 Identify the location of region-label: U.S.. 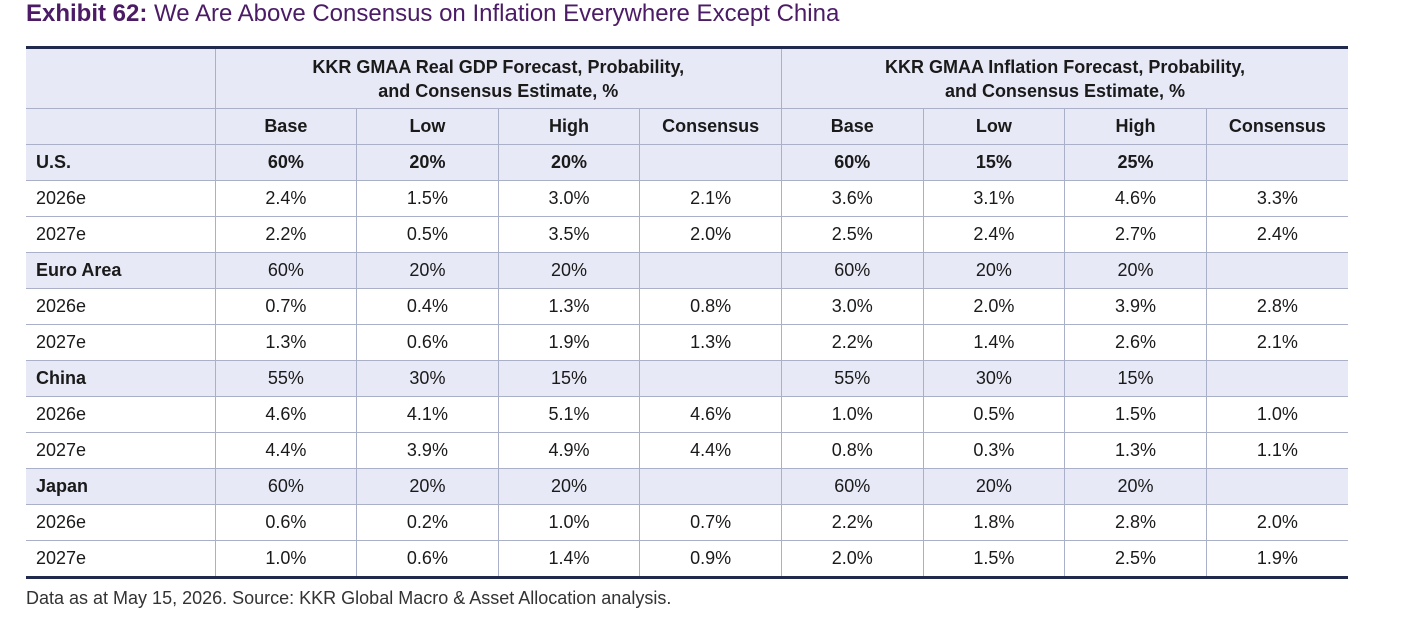
(121, 162).